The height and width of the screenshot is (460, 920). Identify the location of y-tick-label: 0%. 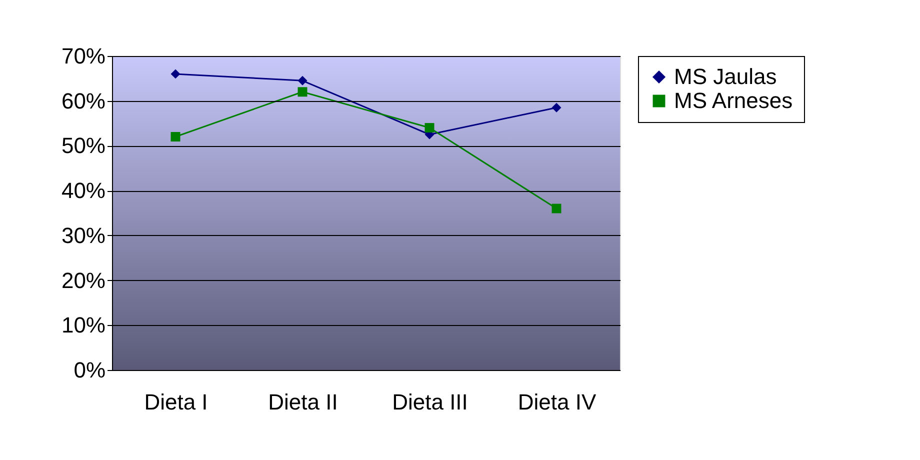
(90, 370).